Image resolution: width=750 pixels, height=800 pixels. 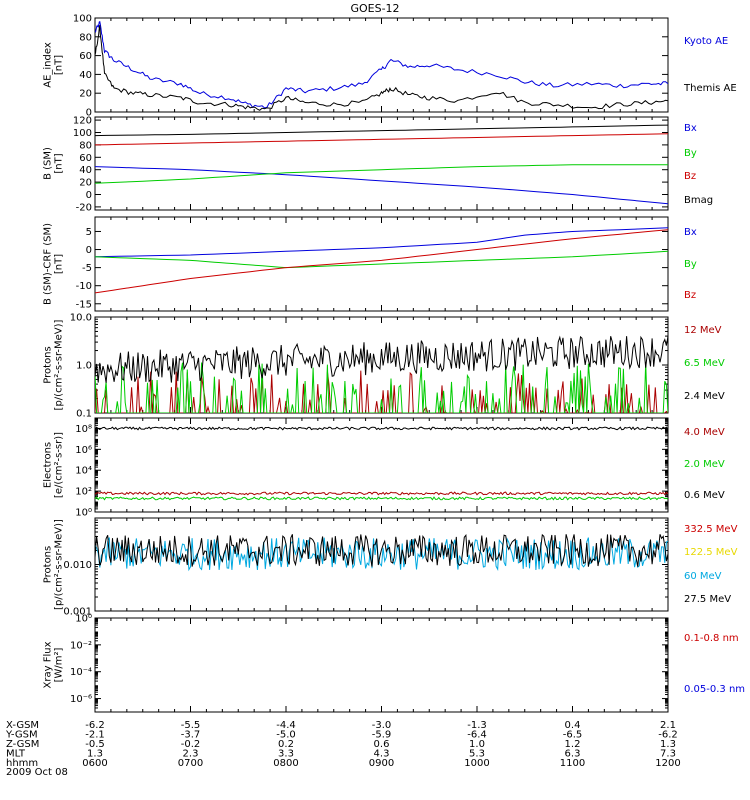 I want to click on y-tick-label: 10.0, so click(x=81, y=318).